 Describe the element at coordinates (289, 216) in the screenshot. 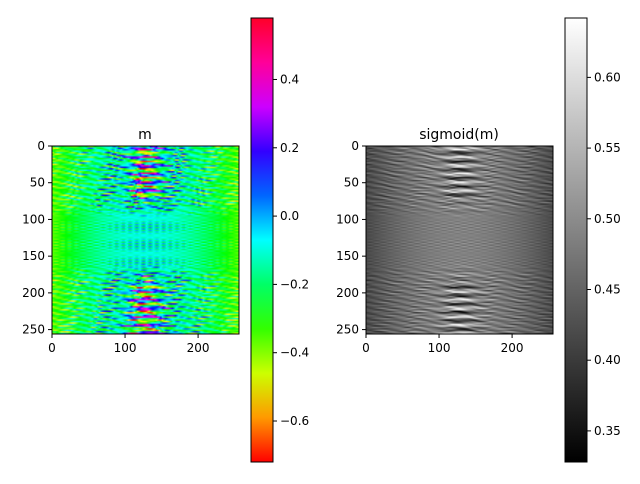

I see `left-colorbar-tick-label: 0.0` at that location.